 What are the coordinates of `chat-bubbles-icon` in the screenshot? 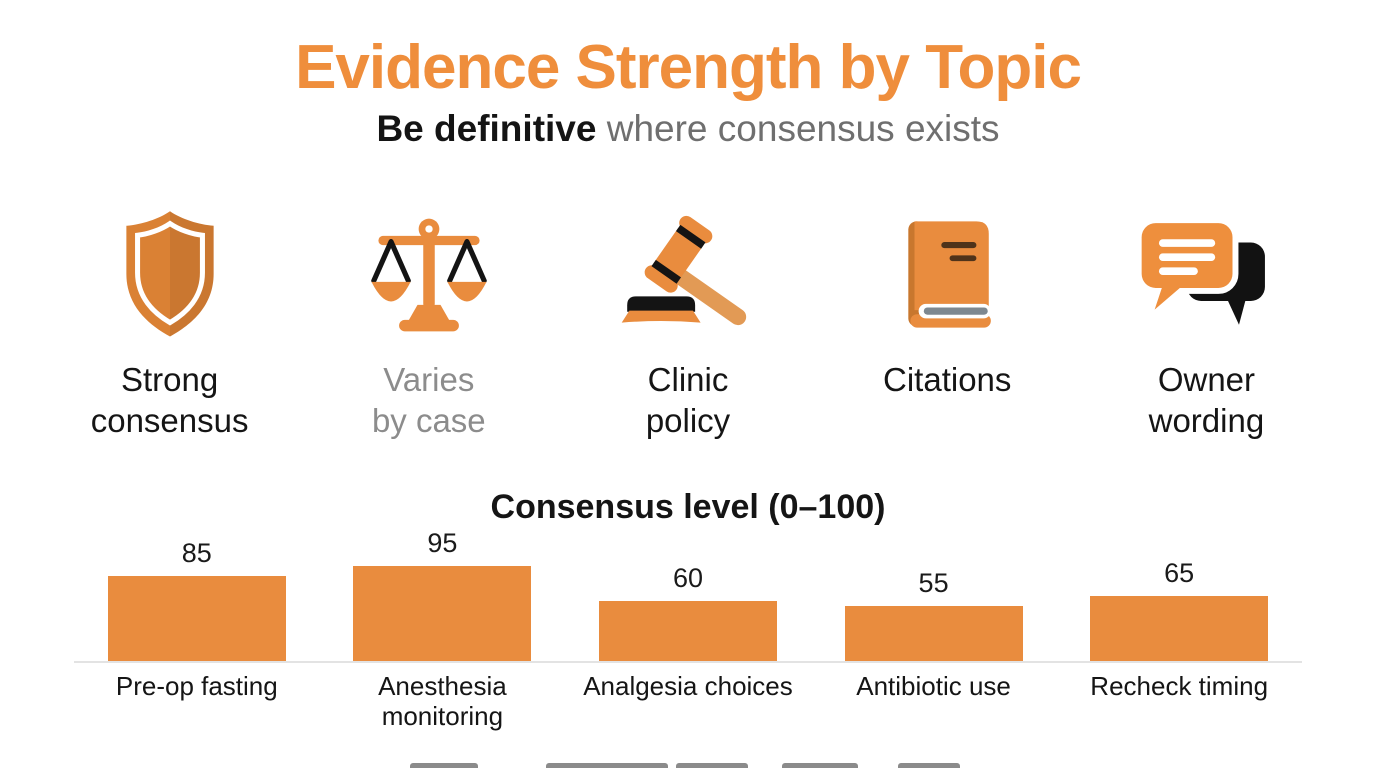 It's located at (1206, 275).